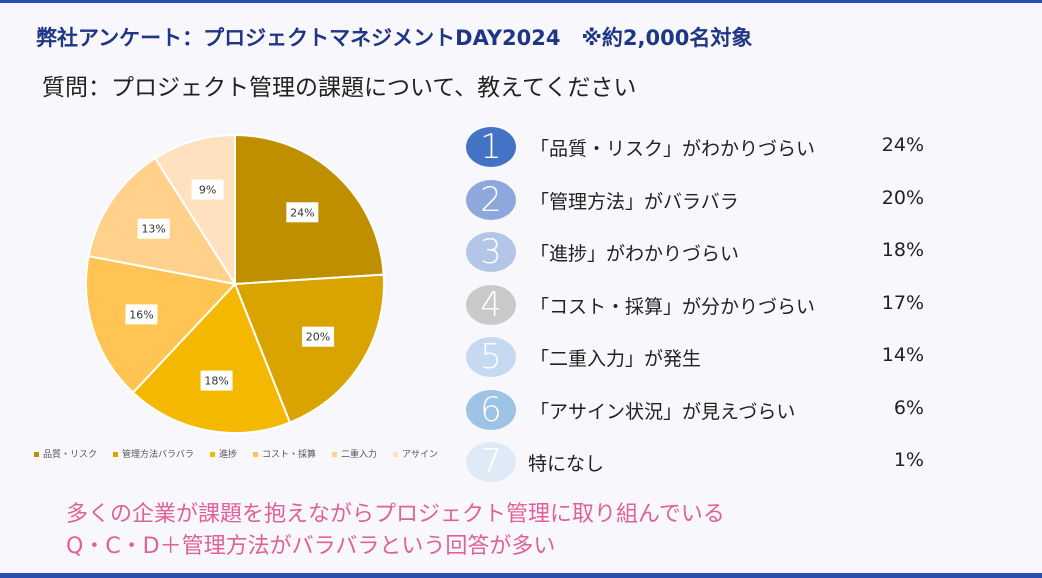 Image resolution: width=1042 pixels, height=578 pixels. I want to click on svg-text: 13%, so click(153, 229).